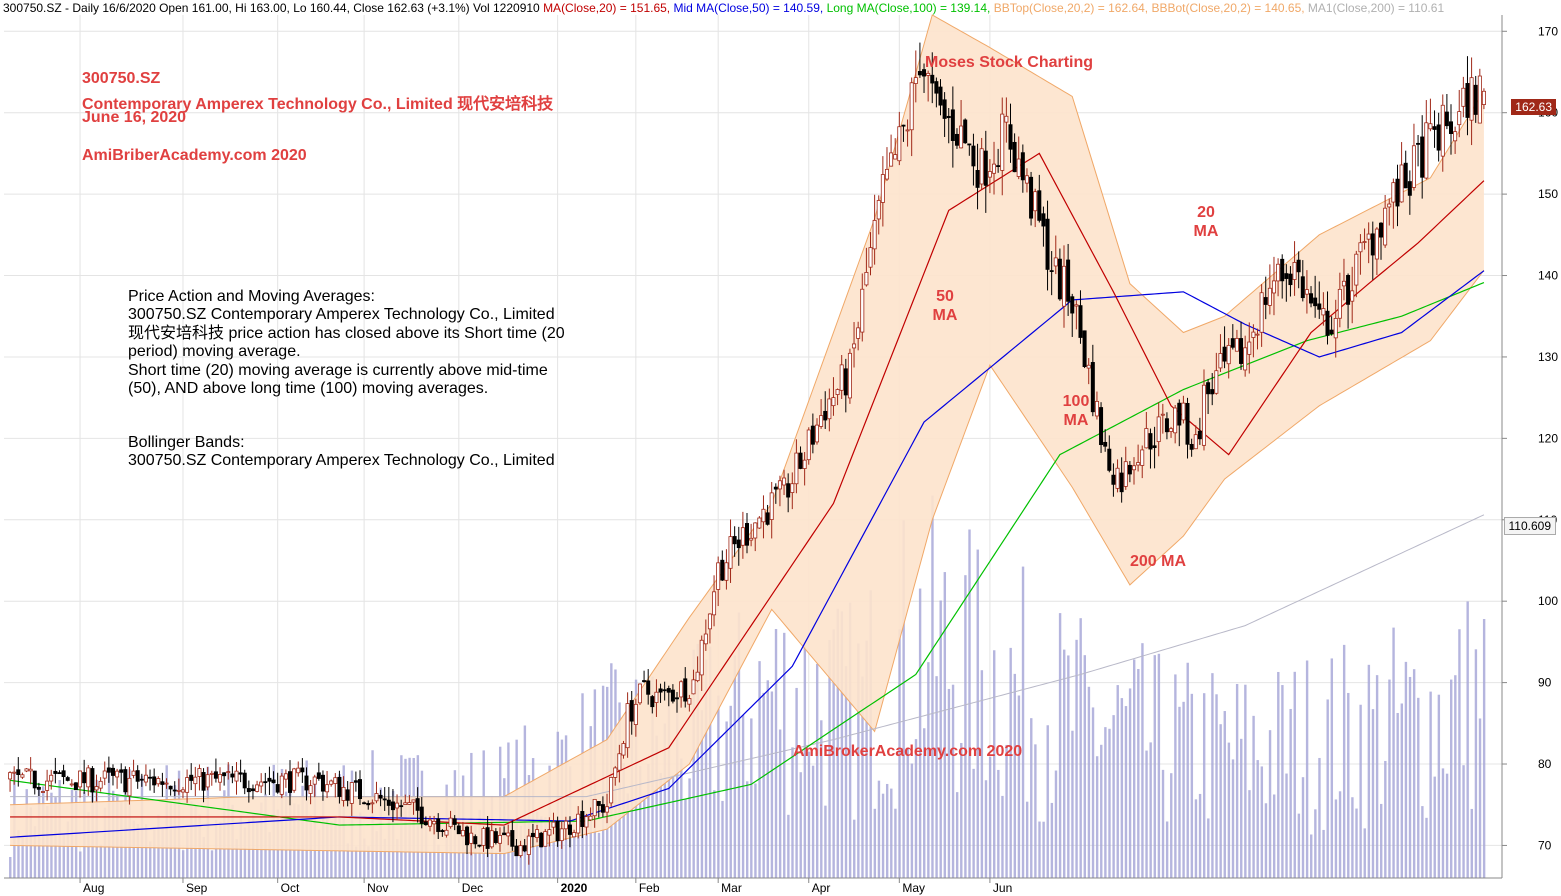 This screenshot has height=896, width=1561. What do you see at coordinates (1228, 8) in the screenshot?
I see `header-bbbot: BBBot(Close,20,2) = 140.65,` at bounding box center [1228, 8].